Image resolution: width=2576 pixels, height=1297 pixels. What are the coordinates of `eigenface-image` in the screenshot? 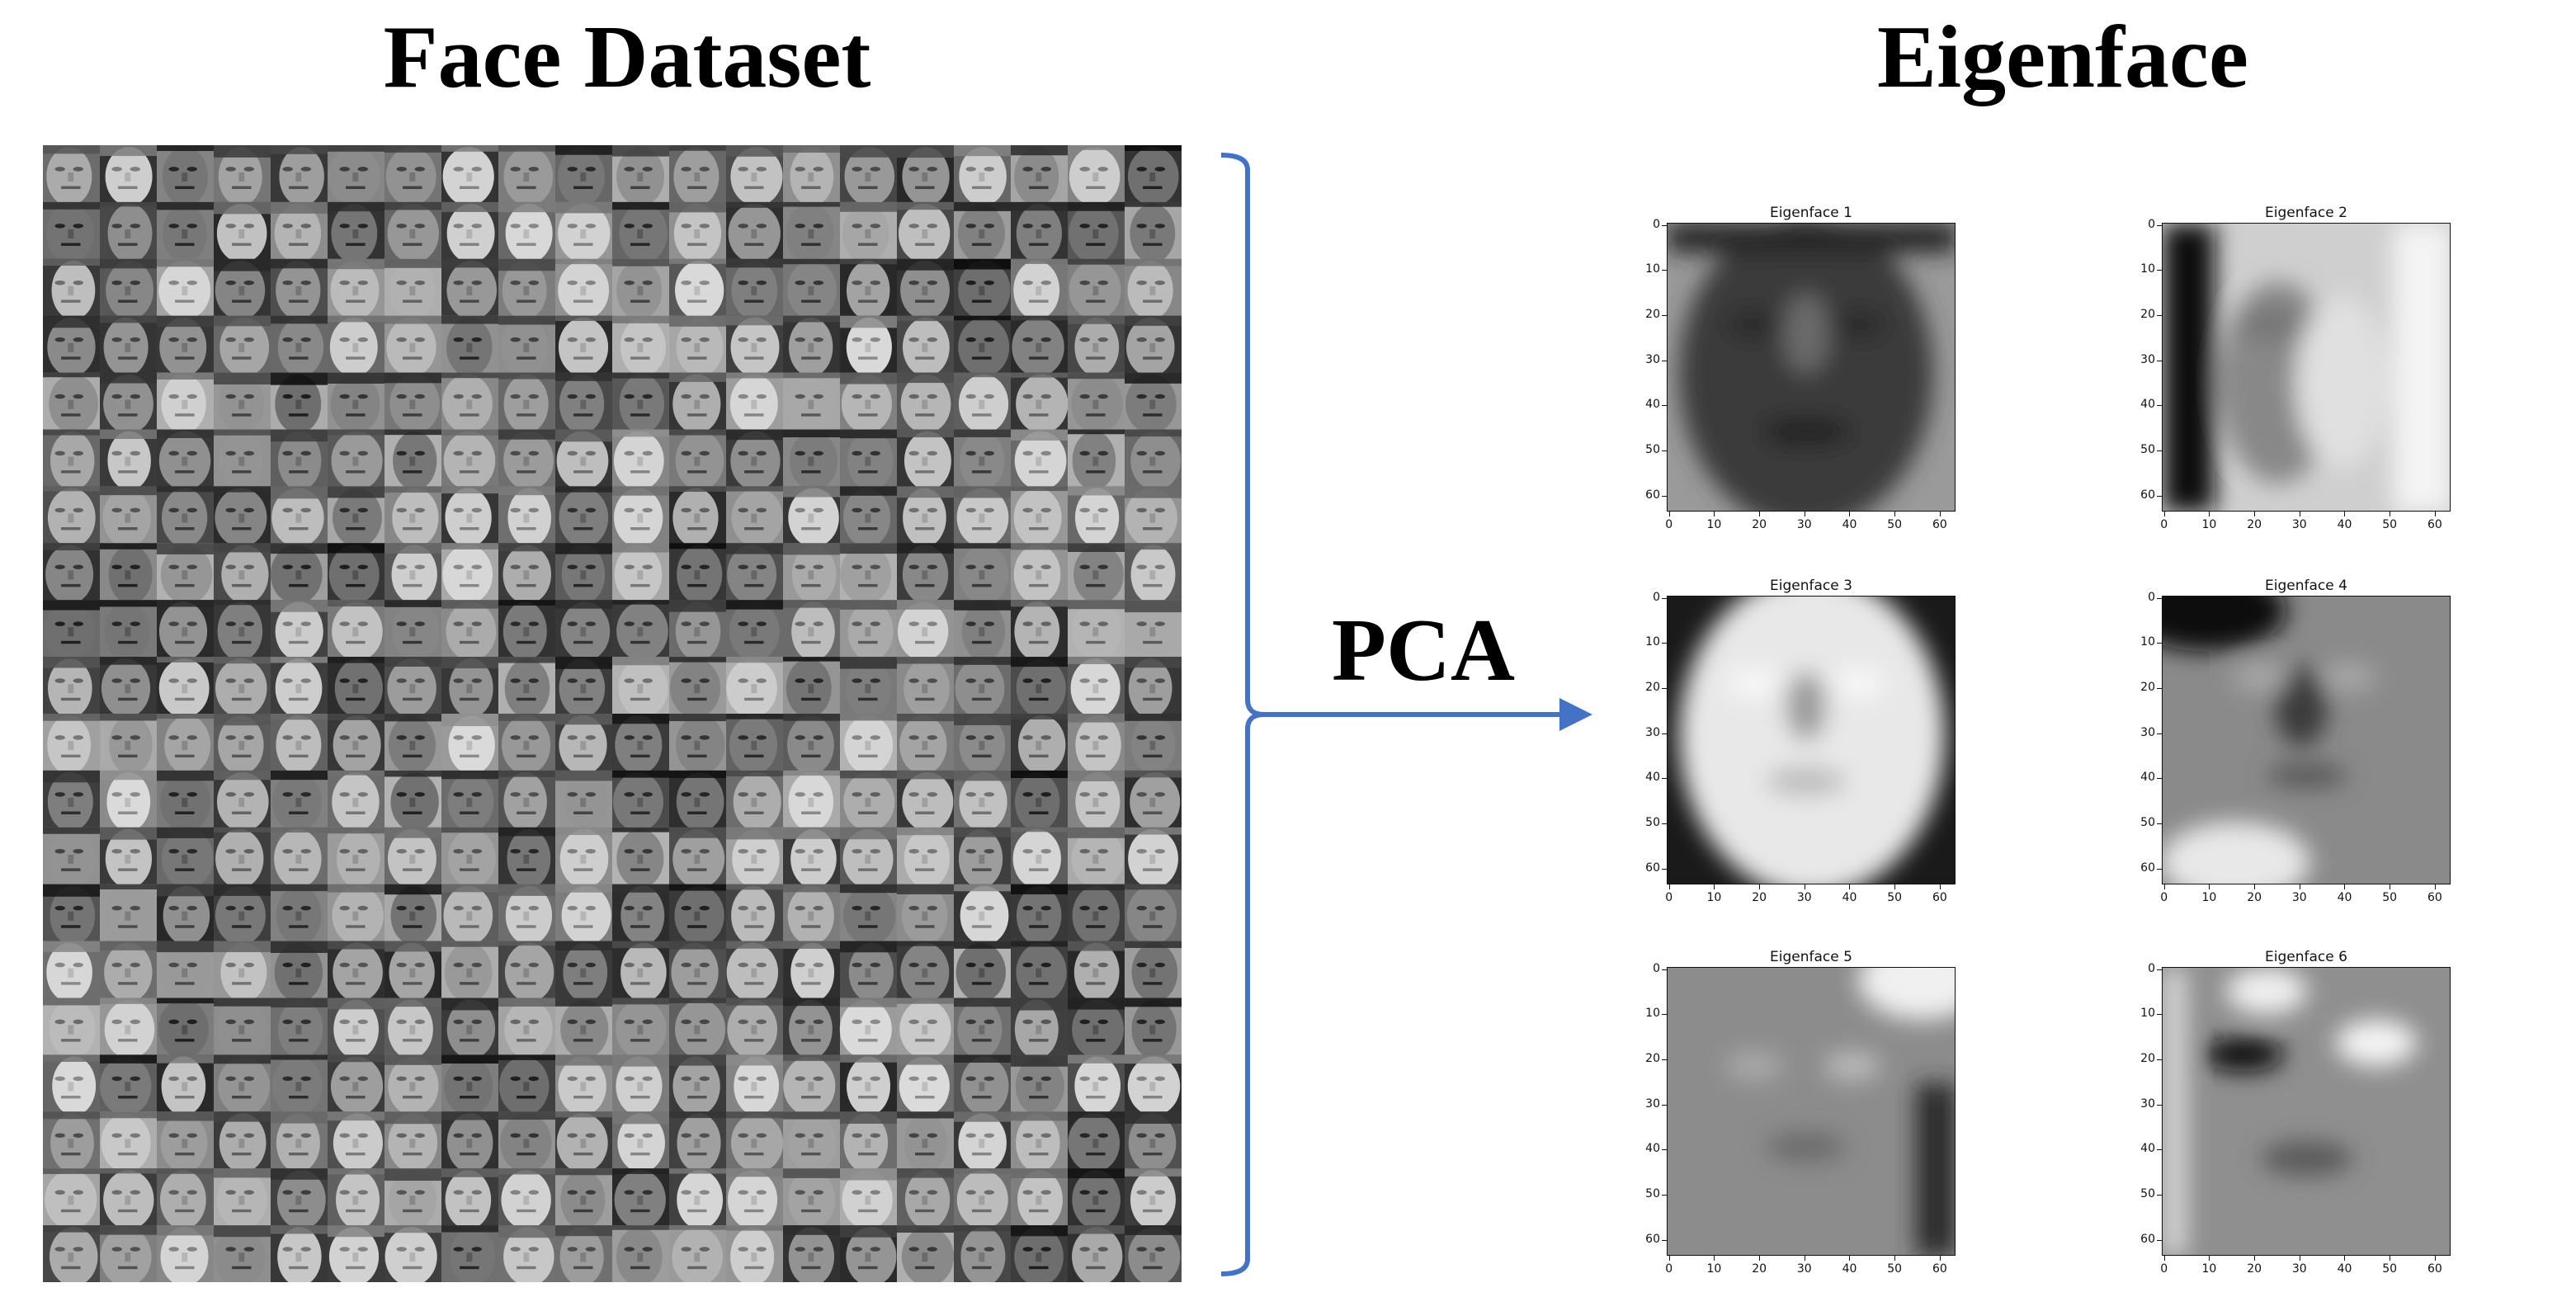 It's located at (2306, 740).